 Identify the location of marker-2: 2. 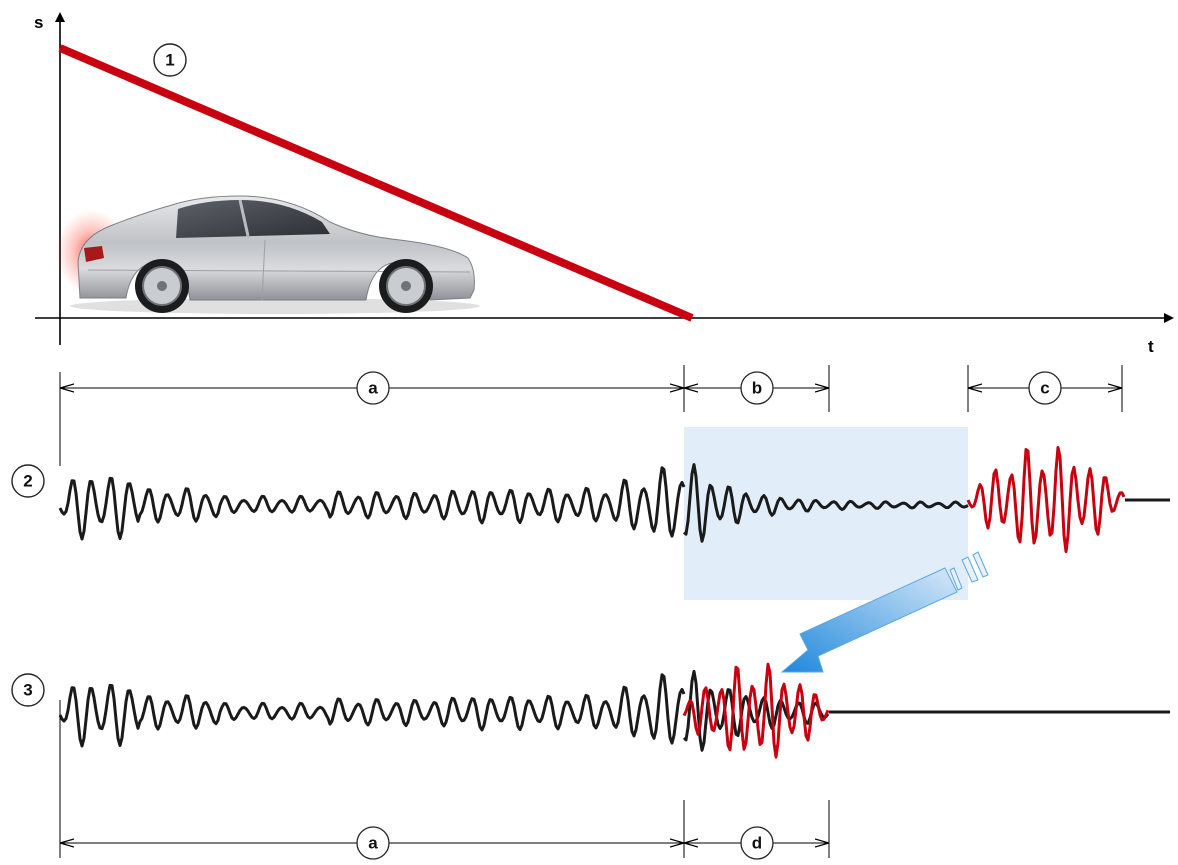
(28, 481).